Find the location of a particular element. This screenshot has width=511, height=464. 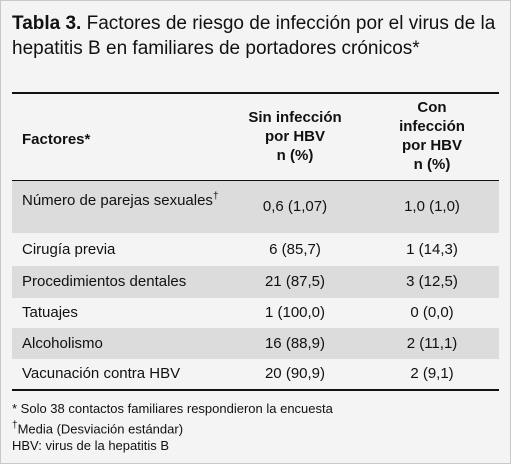

table-row: Tatuajes 1 (100,0) 0 (0,0) is located at coordinates (255, 313).